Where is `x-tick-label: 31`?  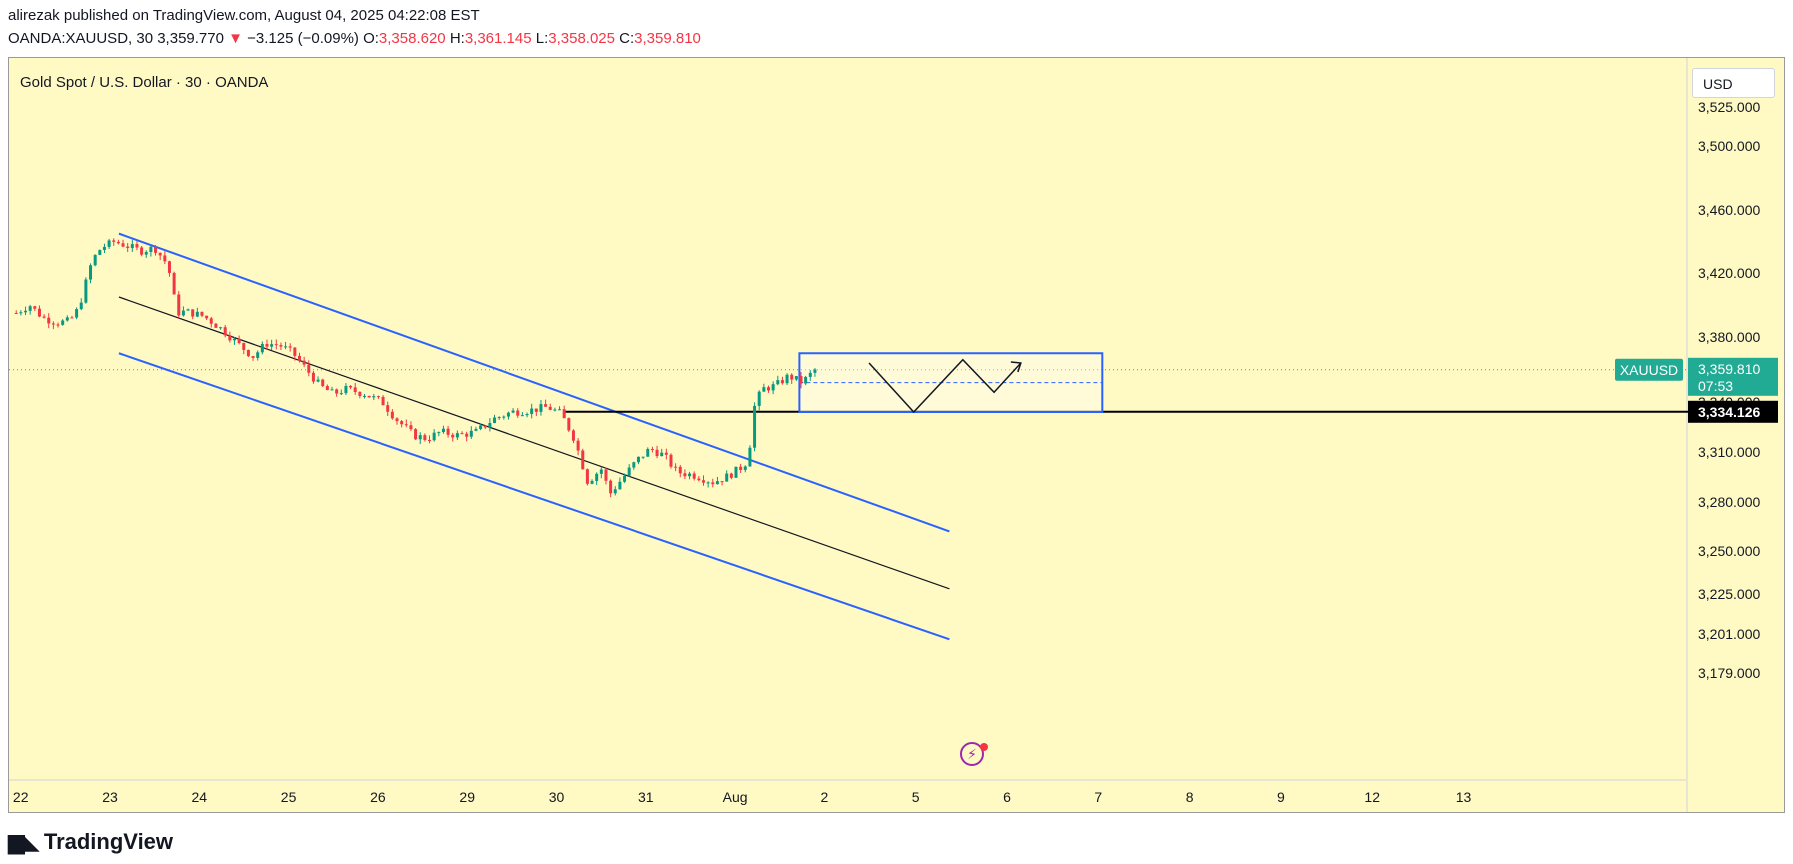 x-tick-label: 31 is located at coordinates (646, 797).